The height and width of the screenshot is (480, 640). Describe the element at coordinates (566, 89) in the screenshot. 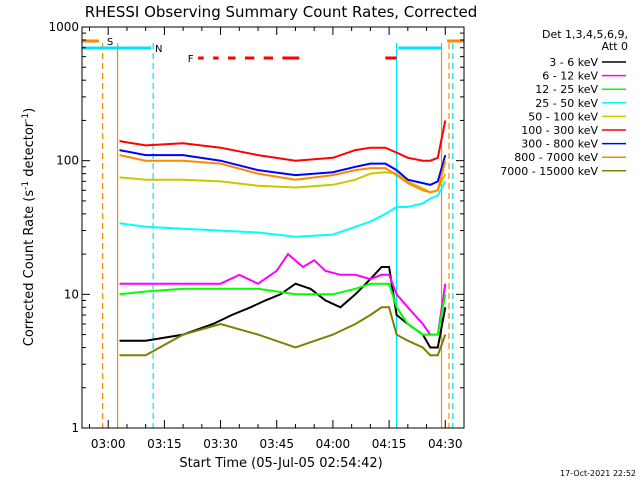

I see `legend-label: 12 - 25 keV` at that location.